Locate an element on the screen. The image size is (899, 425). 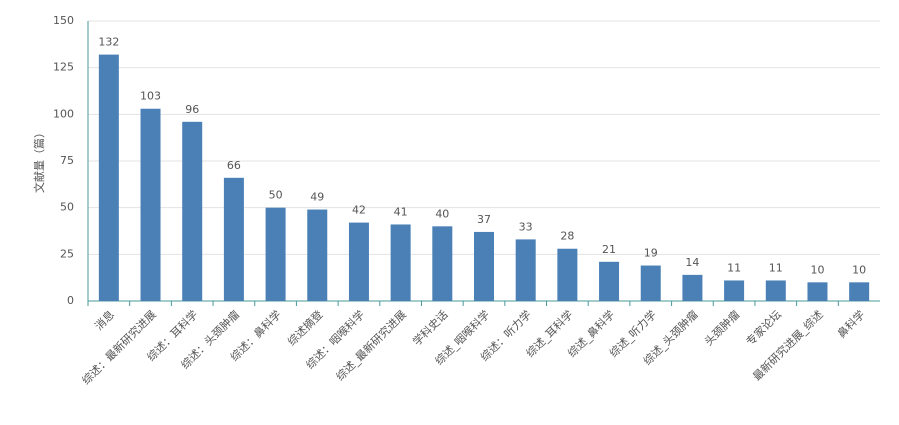
value-label: 37 is located at coordinates (484, 219).